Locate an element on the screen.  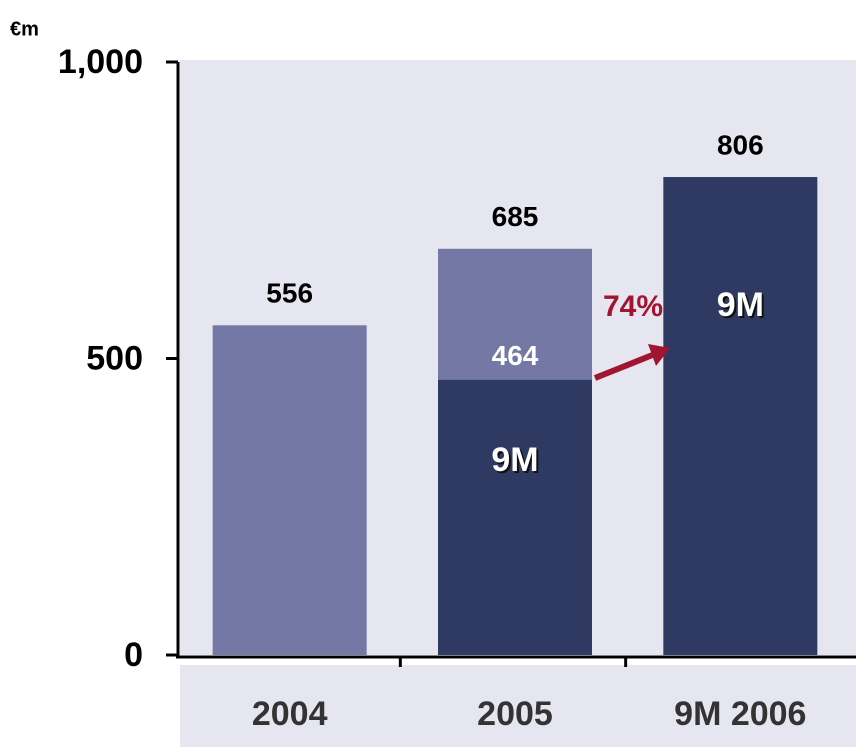
annotation: 74% is located at coordinates (633, 306).